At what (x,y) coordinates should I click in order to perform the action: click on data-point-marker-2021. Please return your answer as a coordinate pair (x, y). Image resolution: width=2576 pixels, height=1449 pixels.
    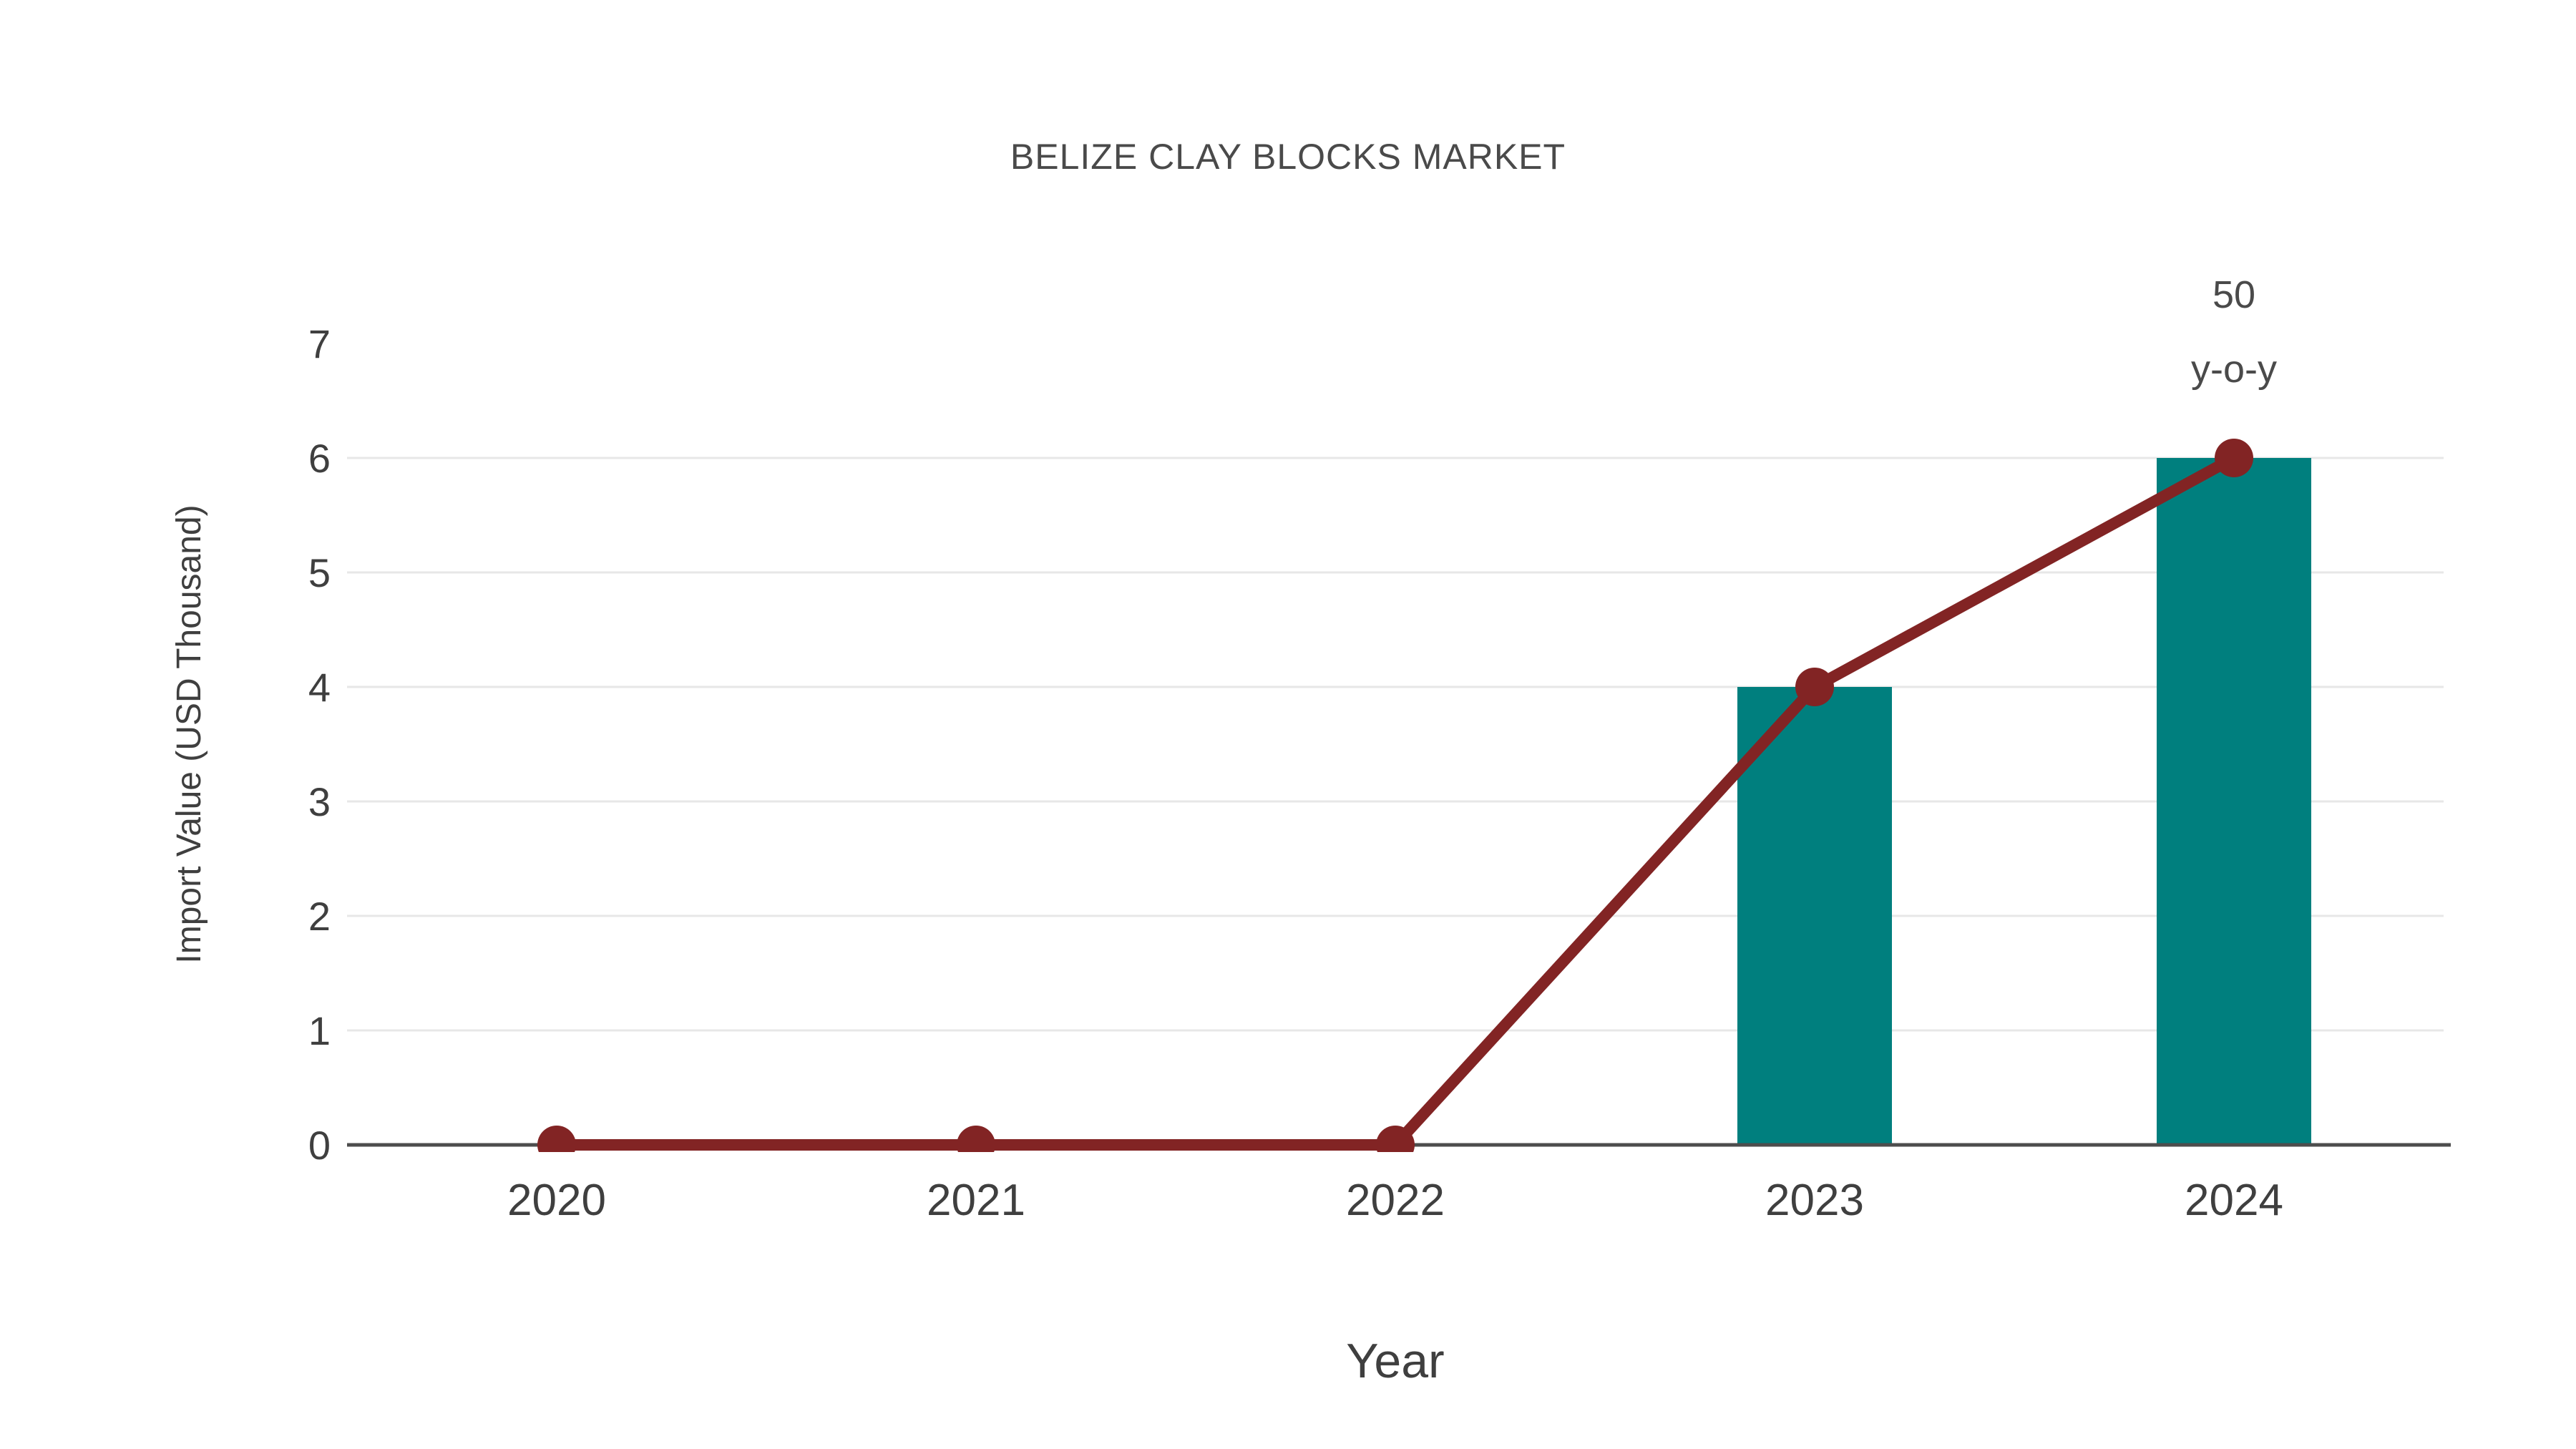
    Looking at the image, I should click on (976, 1139).